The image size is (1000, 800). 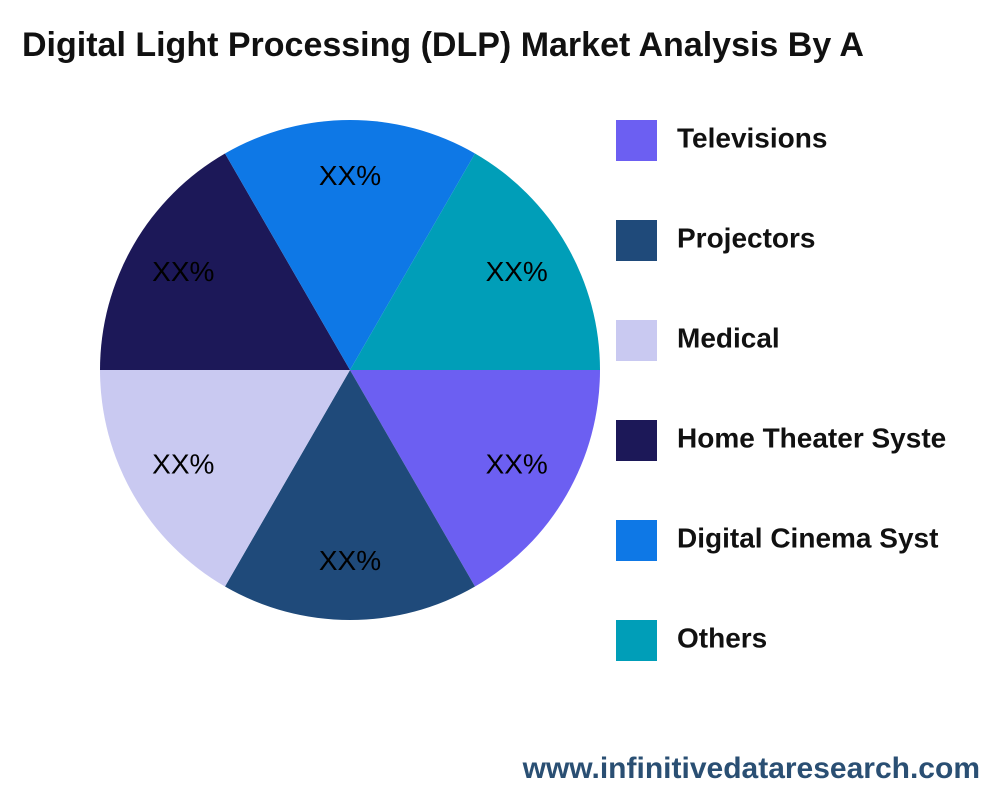 I want to click on footer: www.infinitivedataresearch.com, so click(x=751, y=768).